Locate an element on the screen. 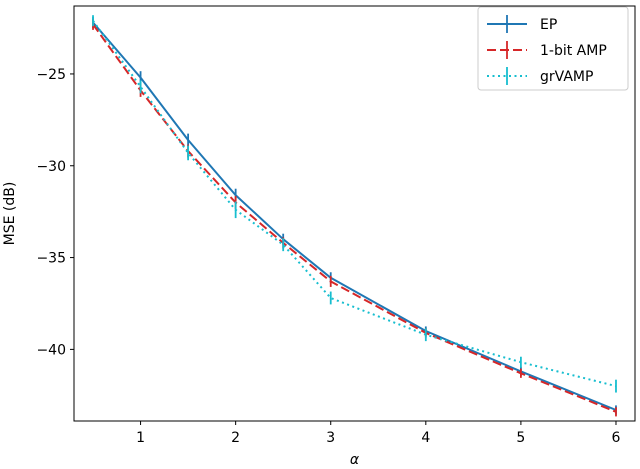  y-tick-label: −35 is located at coordinates (51, 259).